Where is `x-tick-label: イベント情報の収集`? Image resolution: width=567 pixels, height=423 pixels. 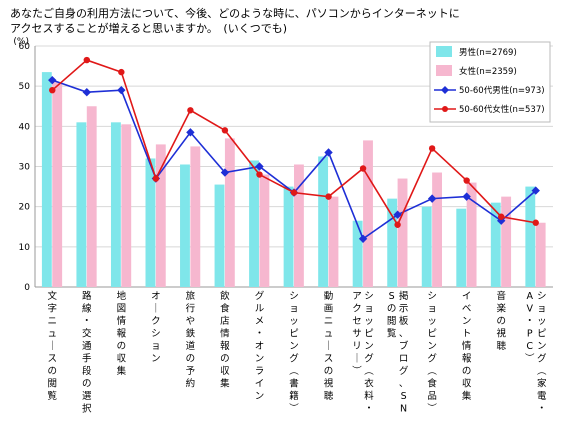
x-tick-label: イベント情報の収集 is located at coordinates (467, 346).